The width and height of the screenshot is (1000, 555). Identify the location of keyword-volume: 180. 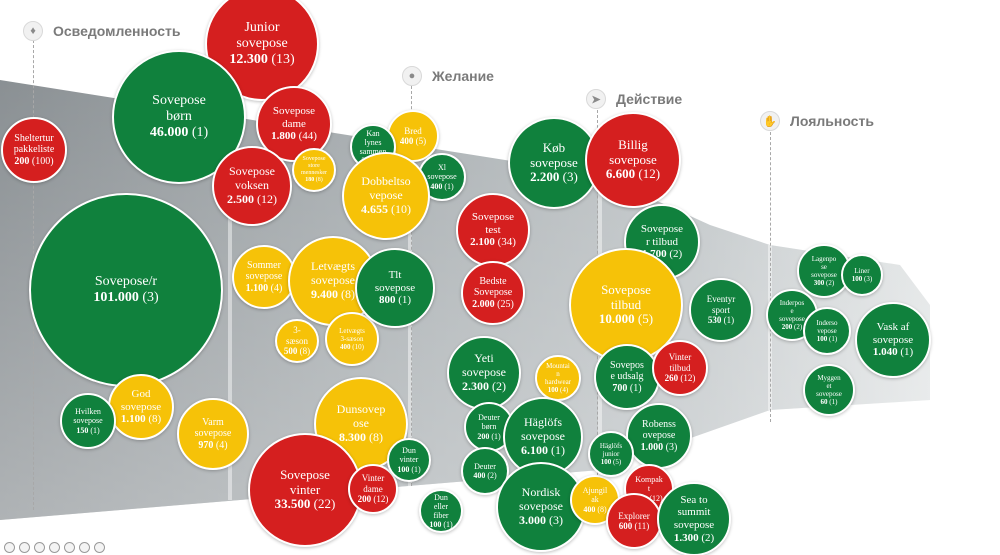
(310, 179).